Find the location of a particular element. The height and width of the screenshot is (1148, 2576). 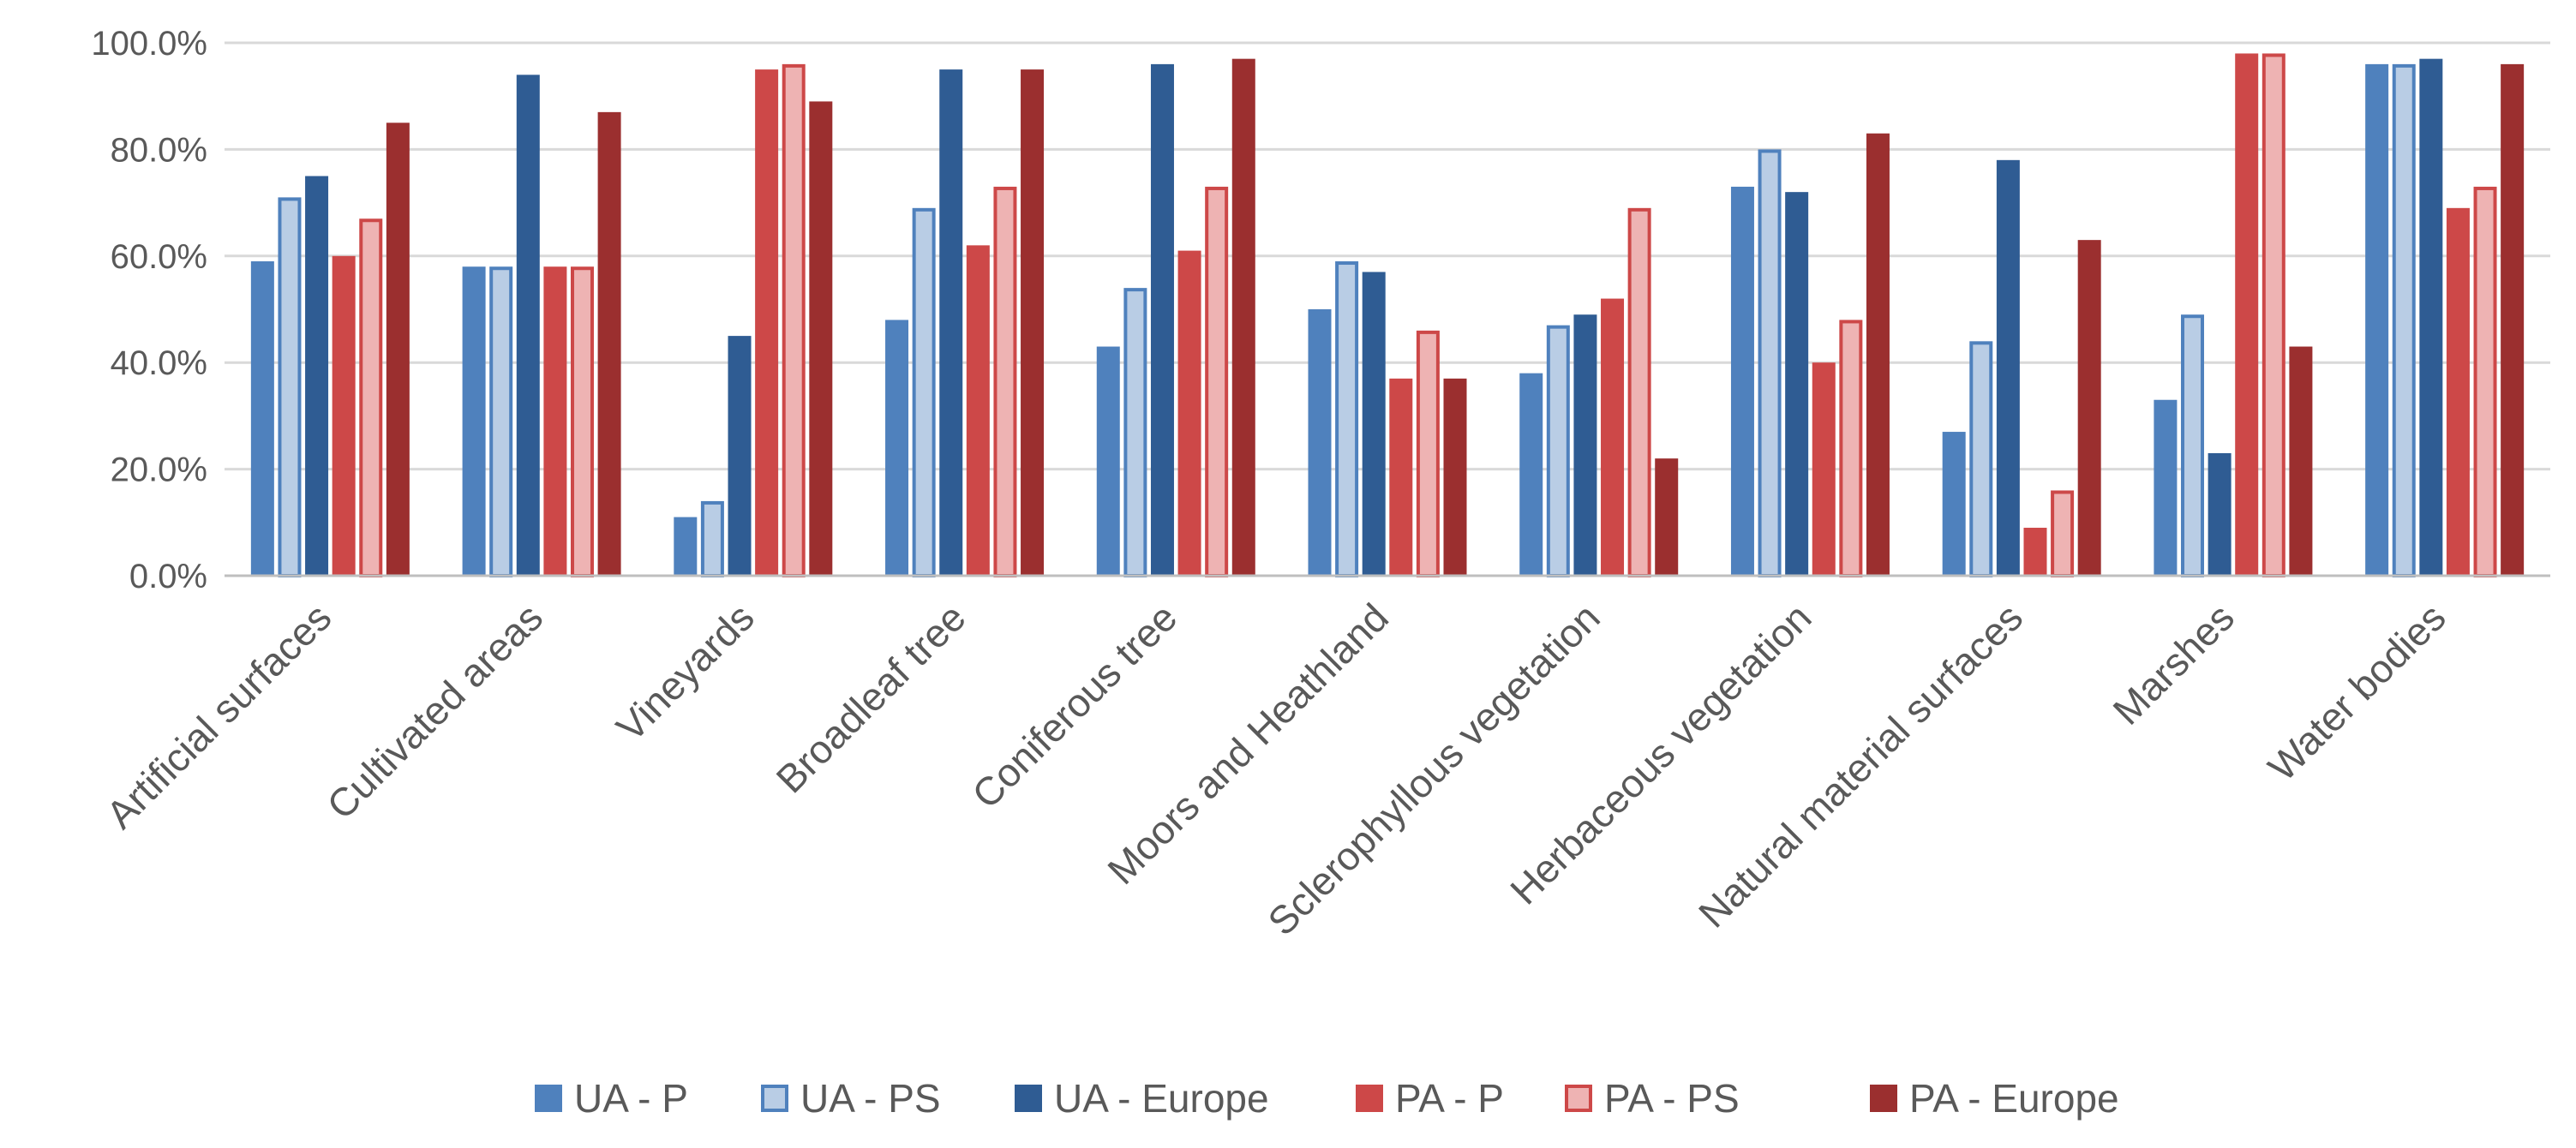

legend-item: UA - P is located at coordinates (611, 1098).